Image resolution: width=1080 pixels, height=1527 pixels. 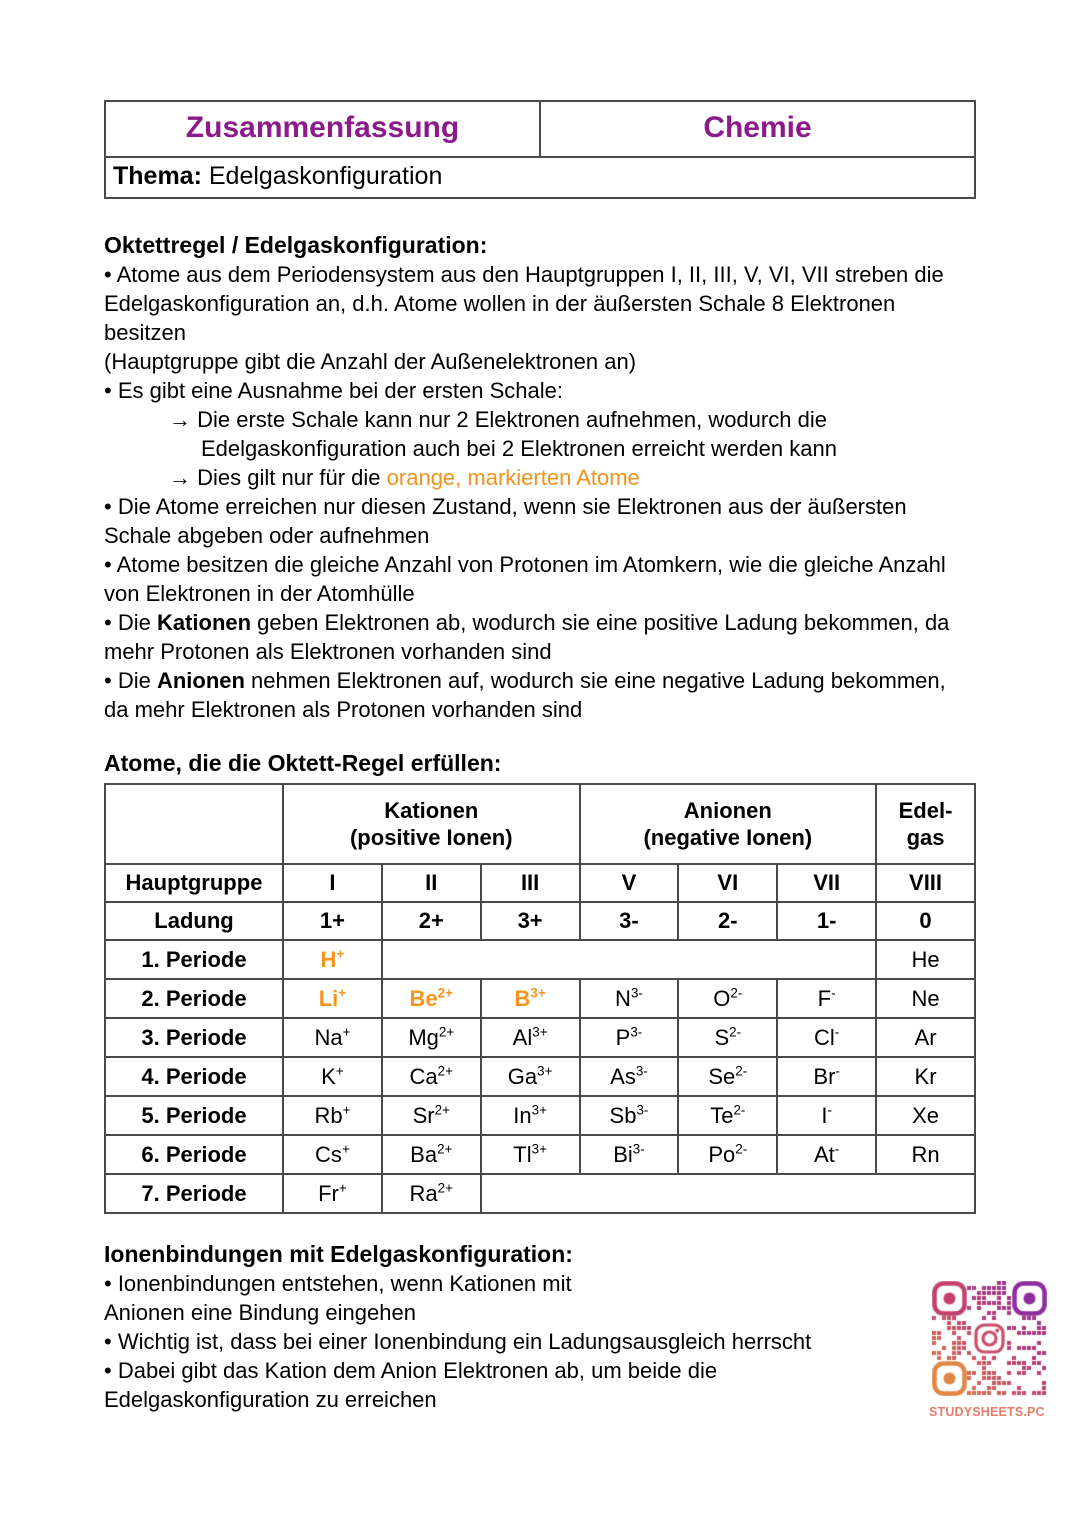 What do you see at coordinates (530, 1115) in the screenshot?
I see `ion-cell: In3+` at bounding box center [530, 1115].